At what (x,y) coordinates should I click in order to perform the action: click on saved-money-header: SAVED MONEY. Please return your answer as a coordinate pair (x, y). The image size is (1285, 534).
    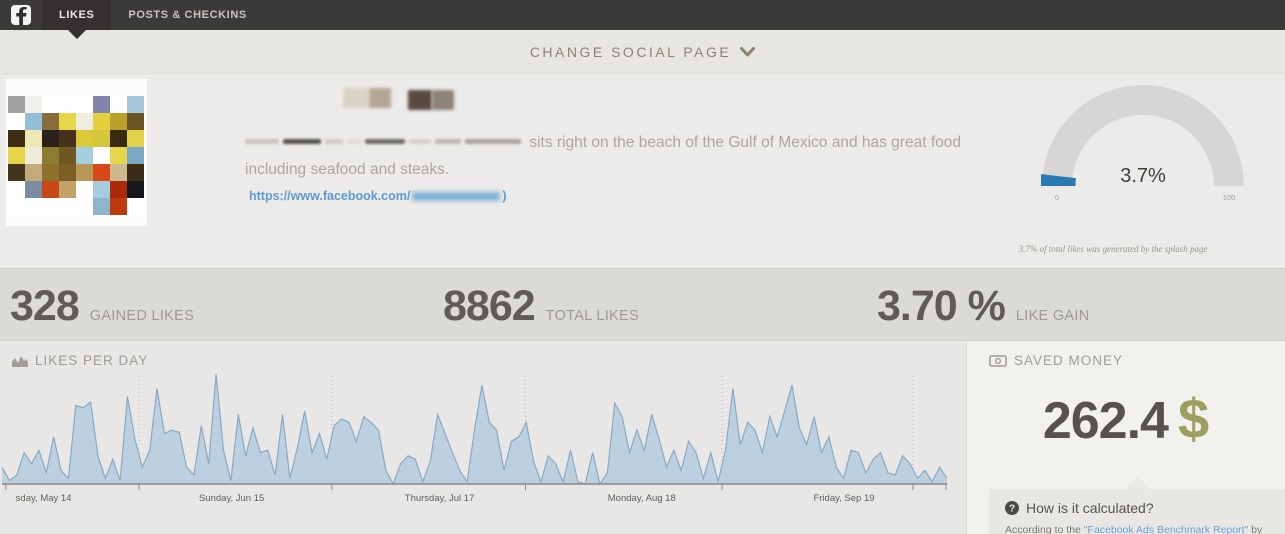
    Looking at the image, I should click on (1056, 360).